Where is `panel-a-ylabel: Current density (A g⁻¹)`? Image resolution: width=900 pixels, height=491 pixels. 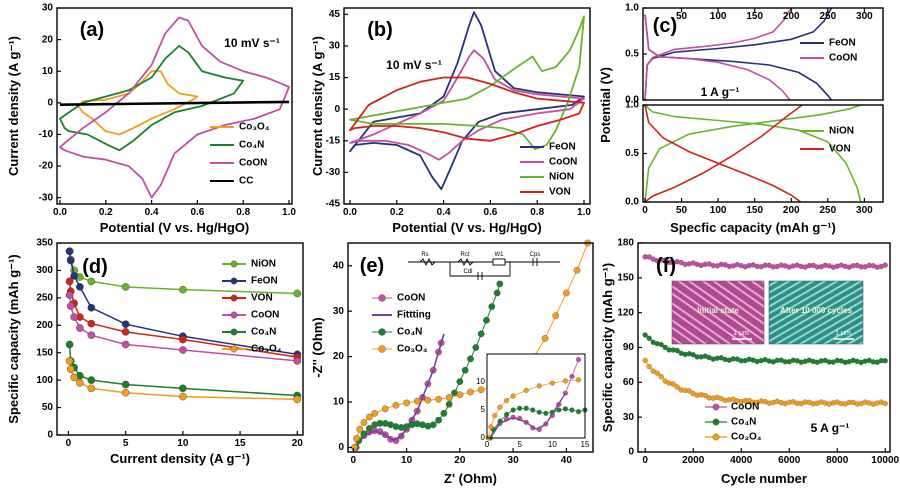 panel-a-ylabel: Current density (A g⁻¹) is located at coordinates (13, 106).